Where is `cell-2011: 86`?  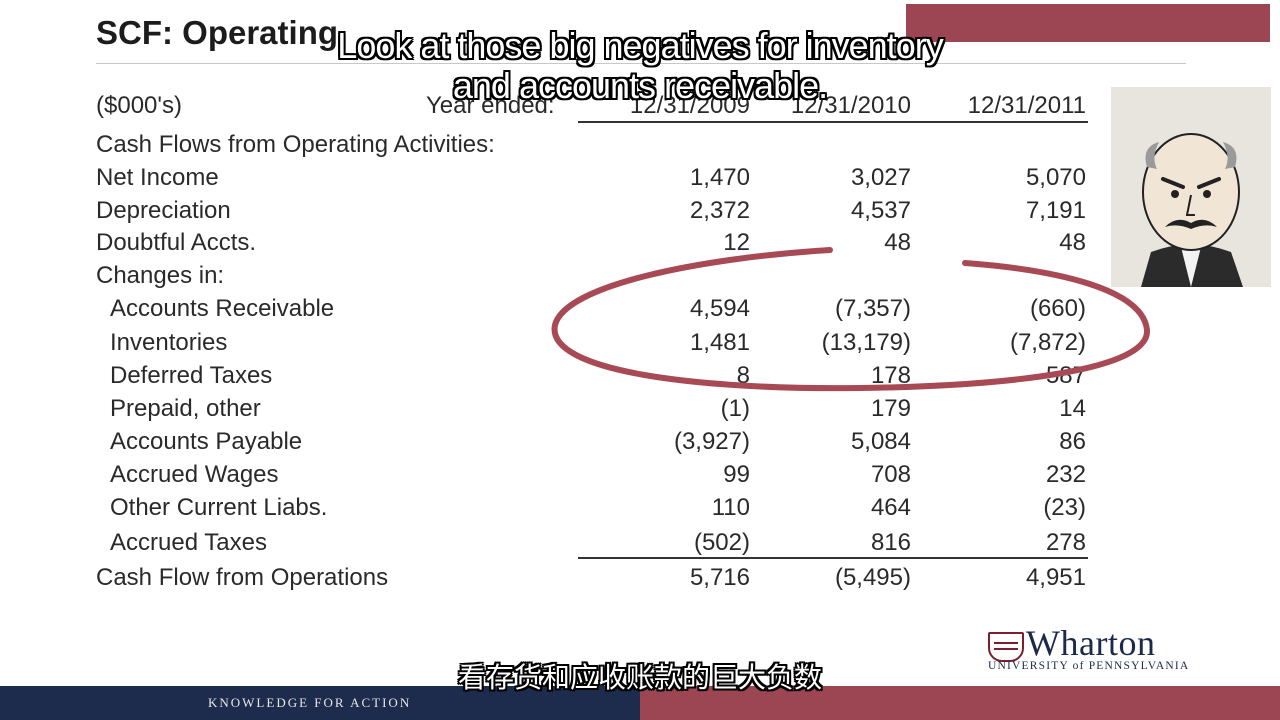 cell-2011: 86 is located at coordinates (1072, 441).